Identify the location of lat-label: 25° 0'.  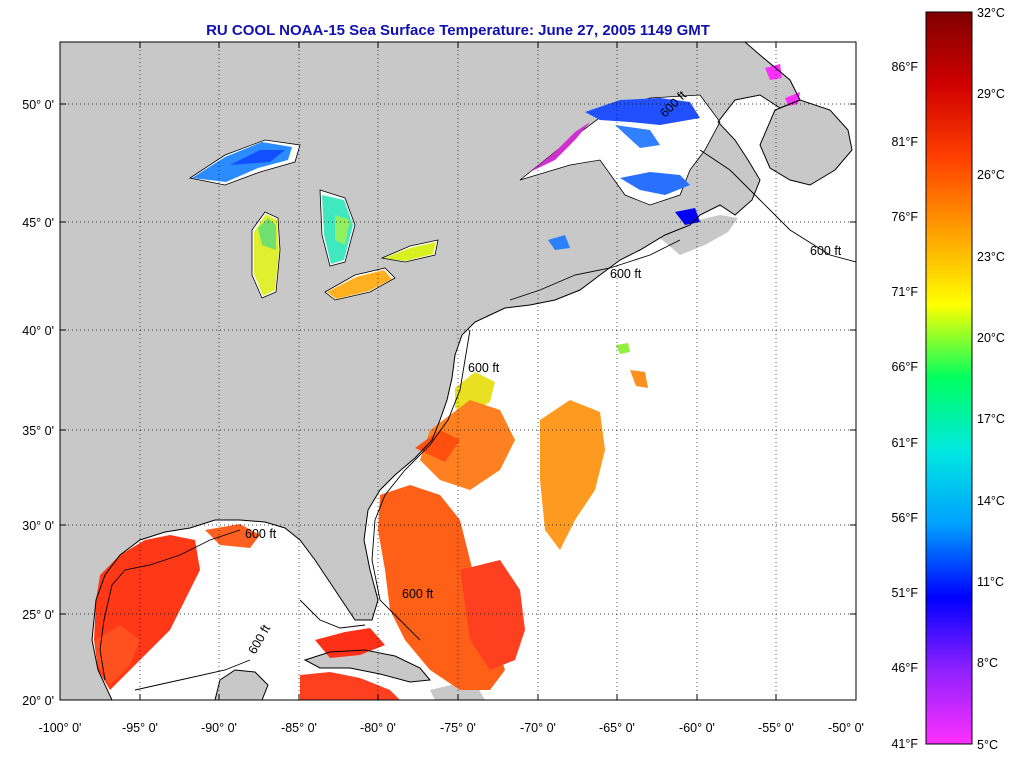
(38, 615).